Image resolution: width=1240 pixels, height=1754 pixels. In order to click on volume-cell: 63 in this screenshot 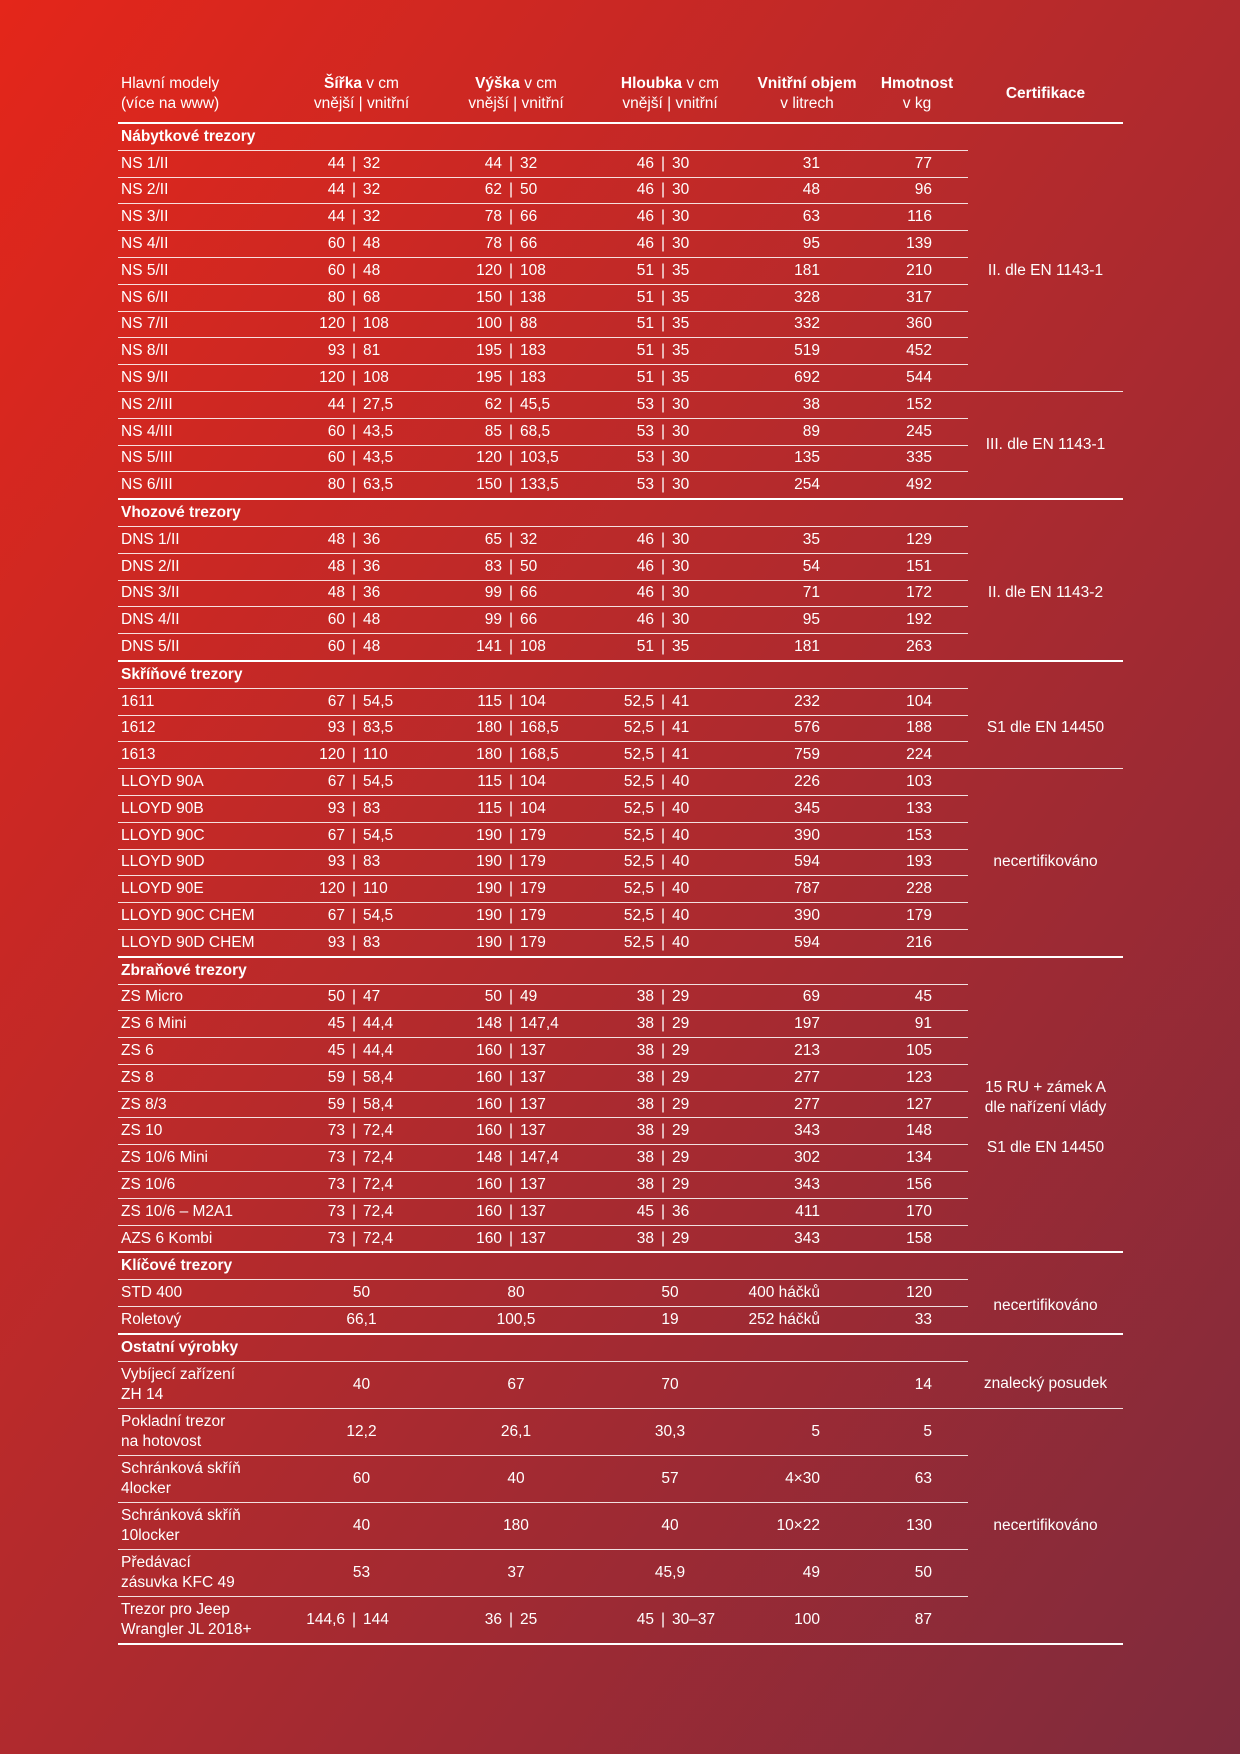, I will do `click(807, 217)`.